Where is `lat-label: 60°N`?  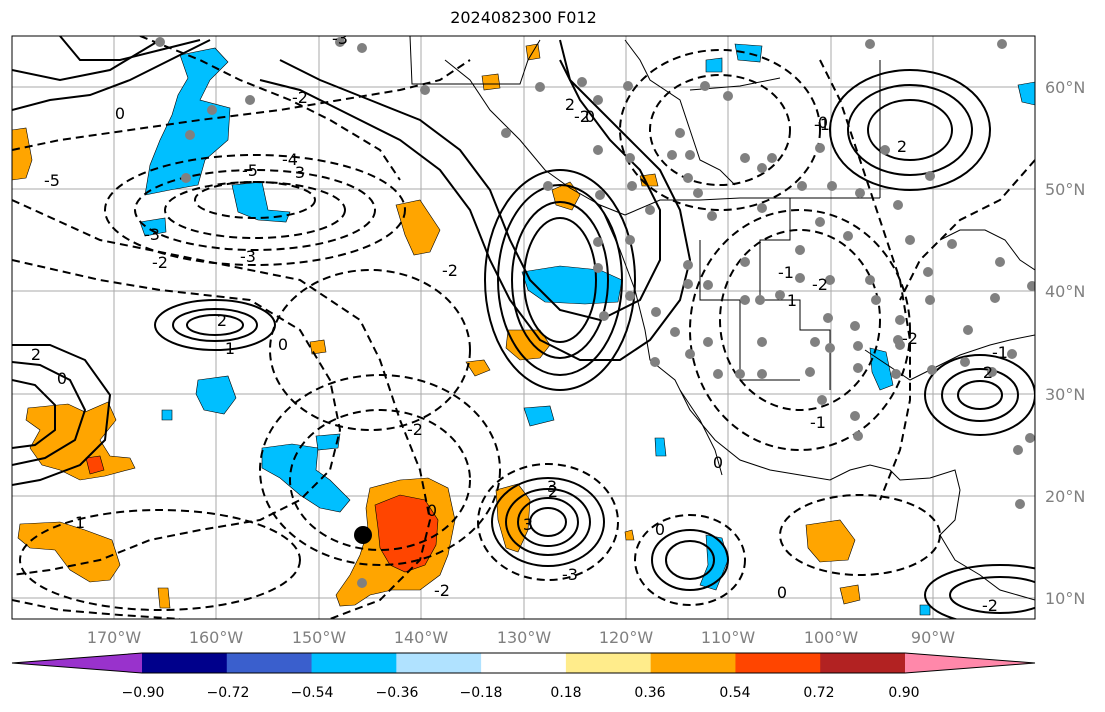 lat-label: 60°N is located at coordinates (1065, 87).